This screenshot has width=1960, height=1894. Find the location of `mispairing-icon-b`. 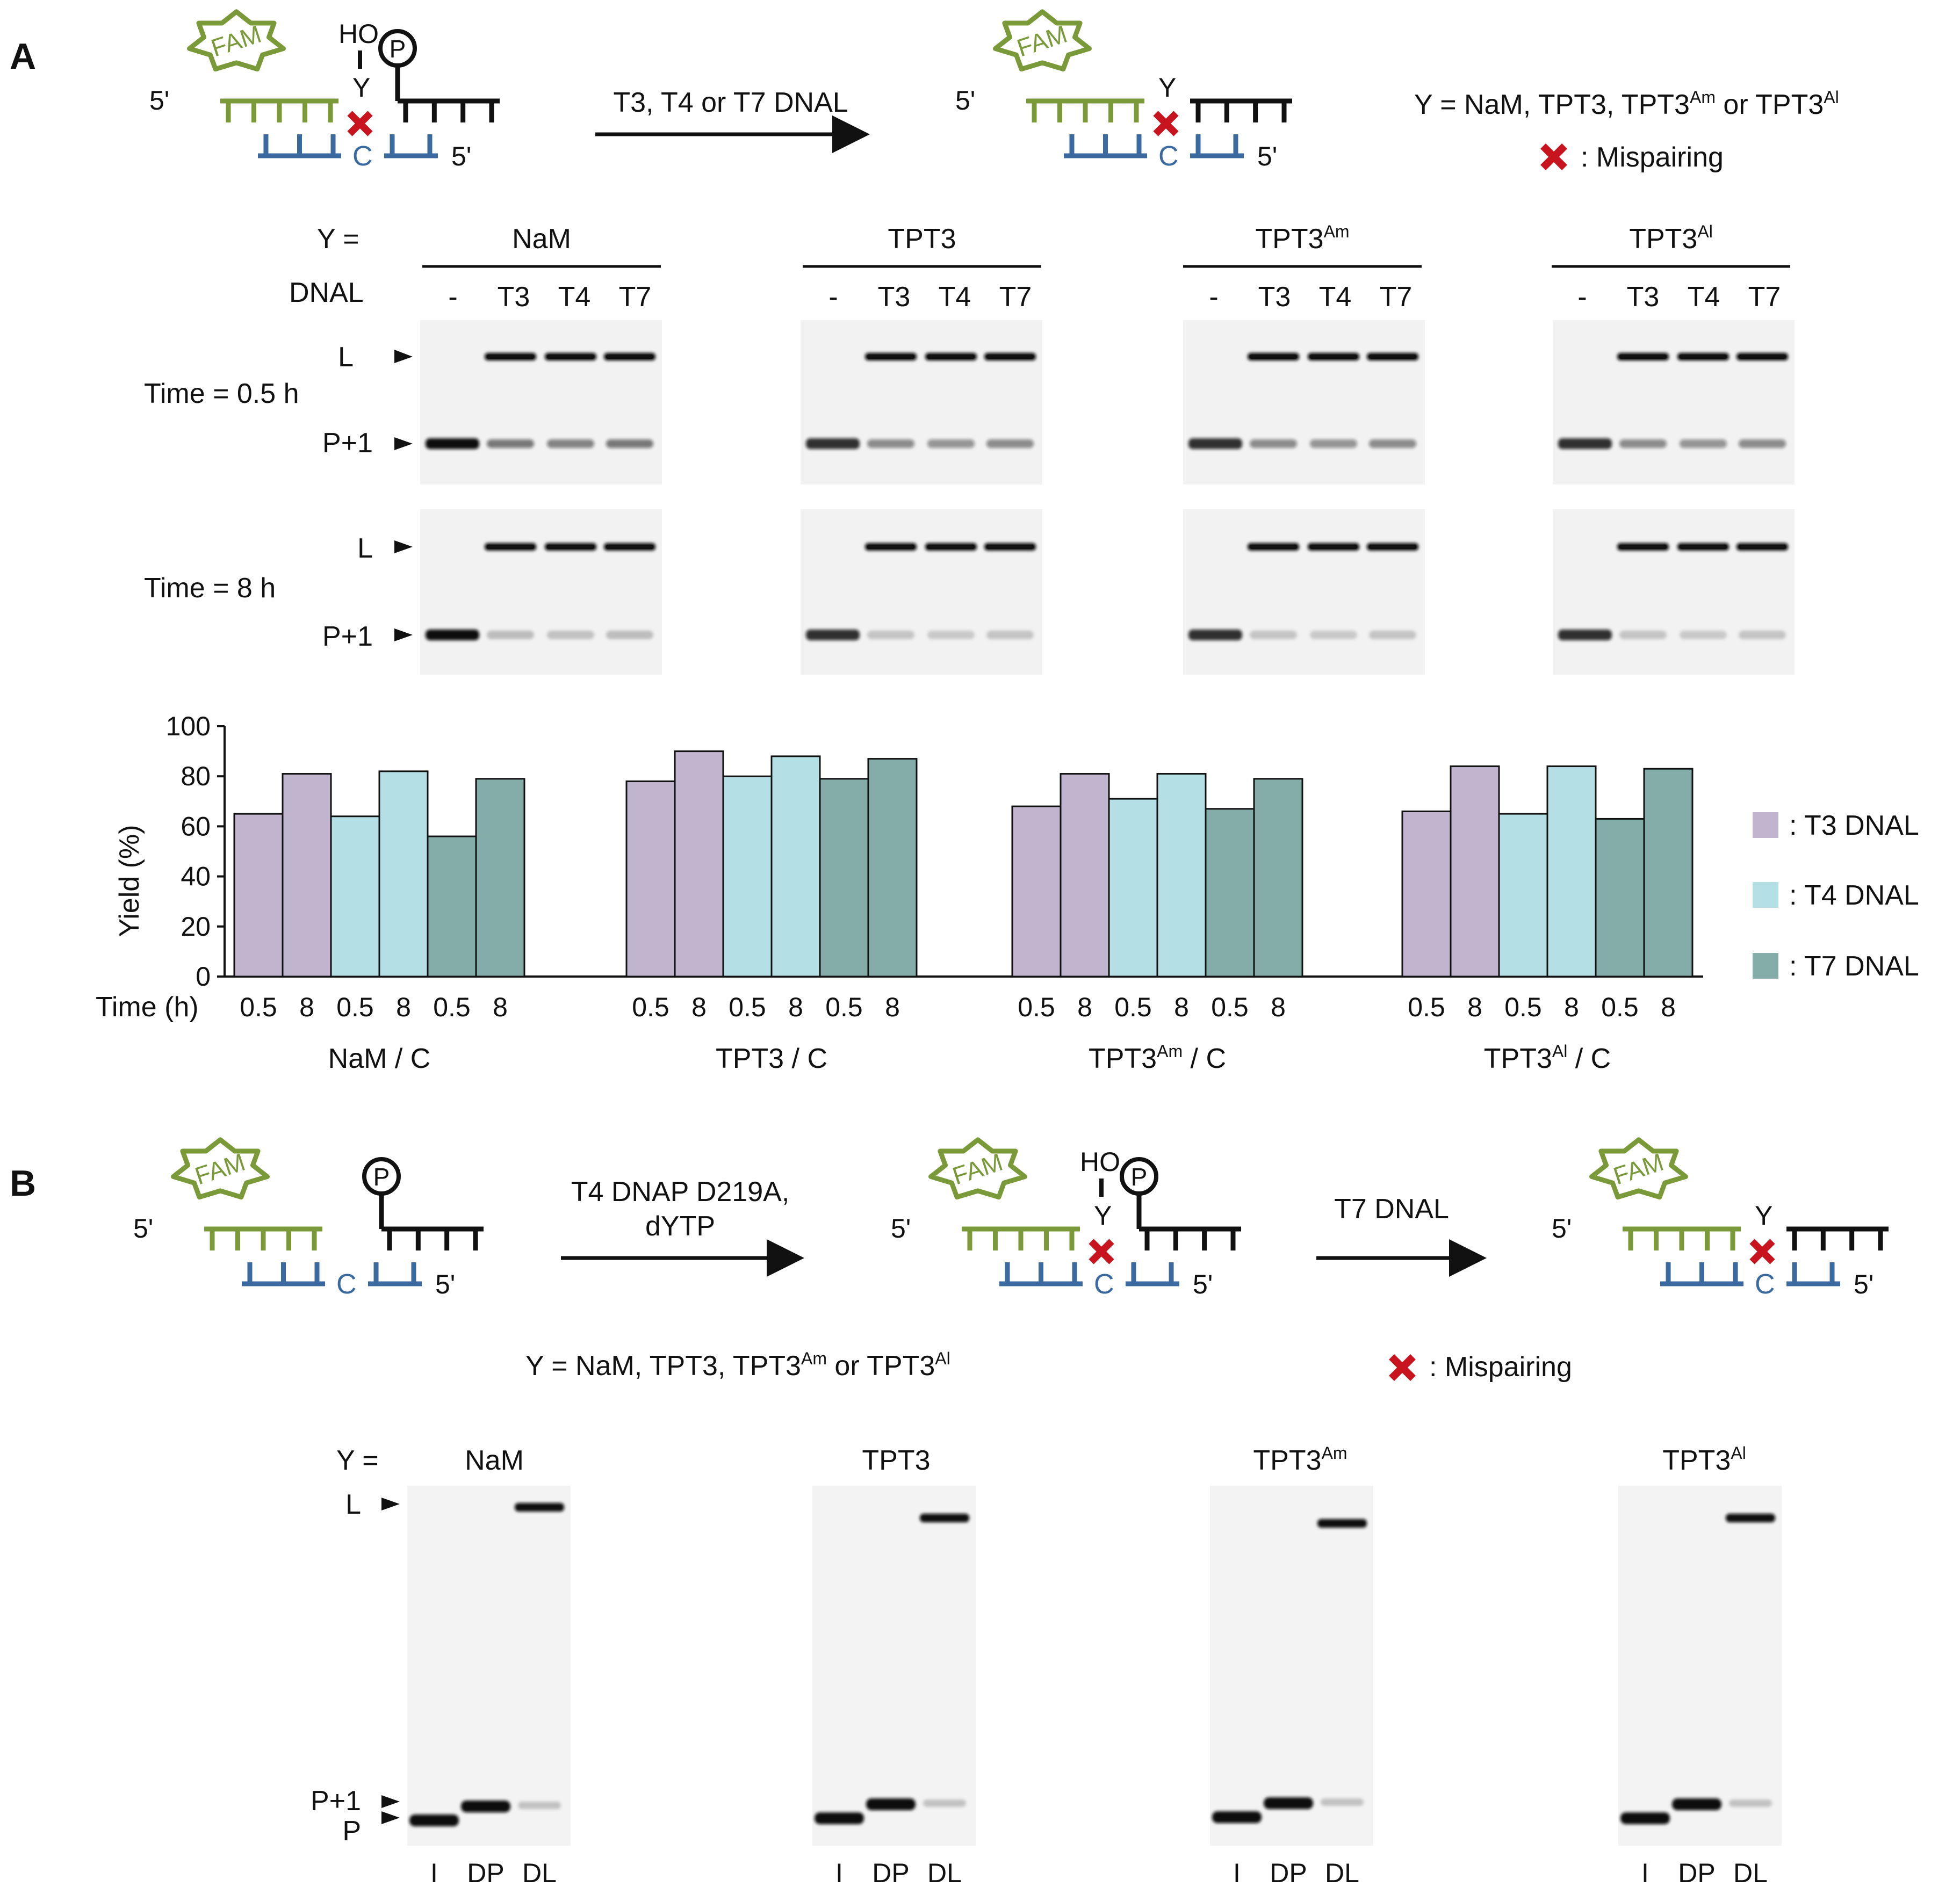

mispairing-icon-b is located at coordinates (1402, 1367).